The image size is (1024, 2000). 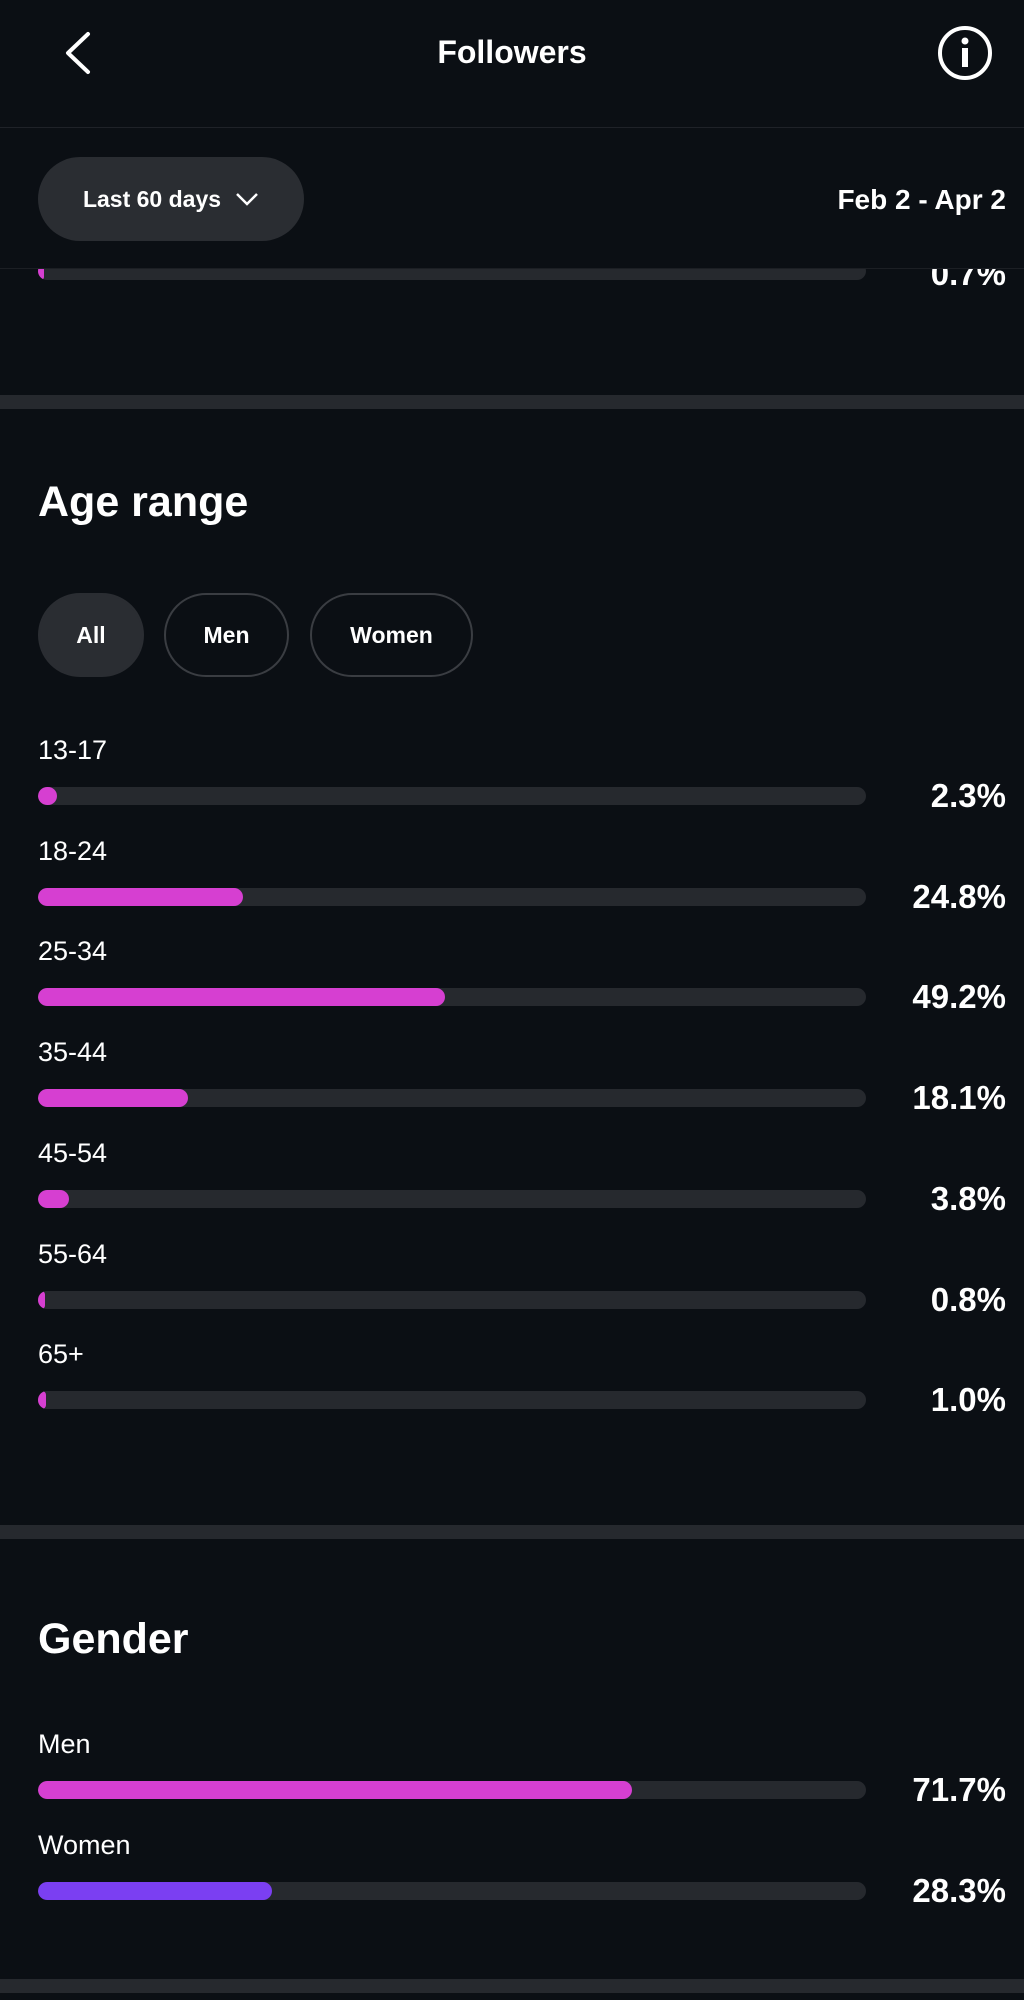 What do you see at coordinates (959, 997) in the screenshot?
I see `value-label: 49.2%` at bounding box center [959, 997].